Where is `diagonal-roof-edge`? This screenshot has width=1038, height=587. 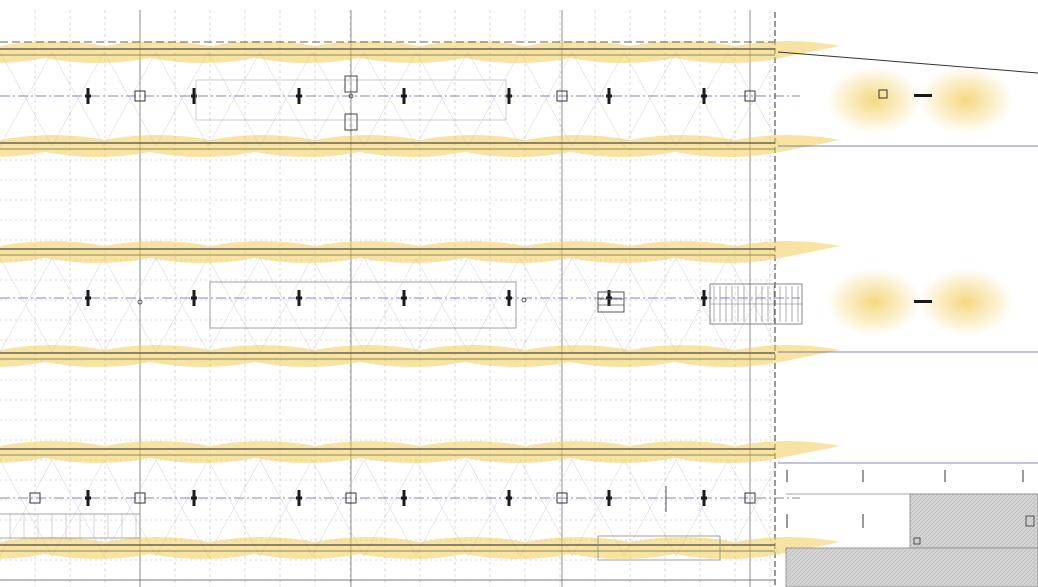
diagonal-roof-edge is located at coordinates (907, 62).